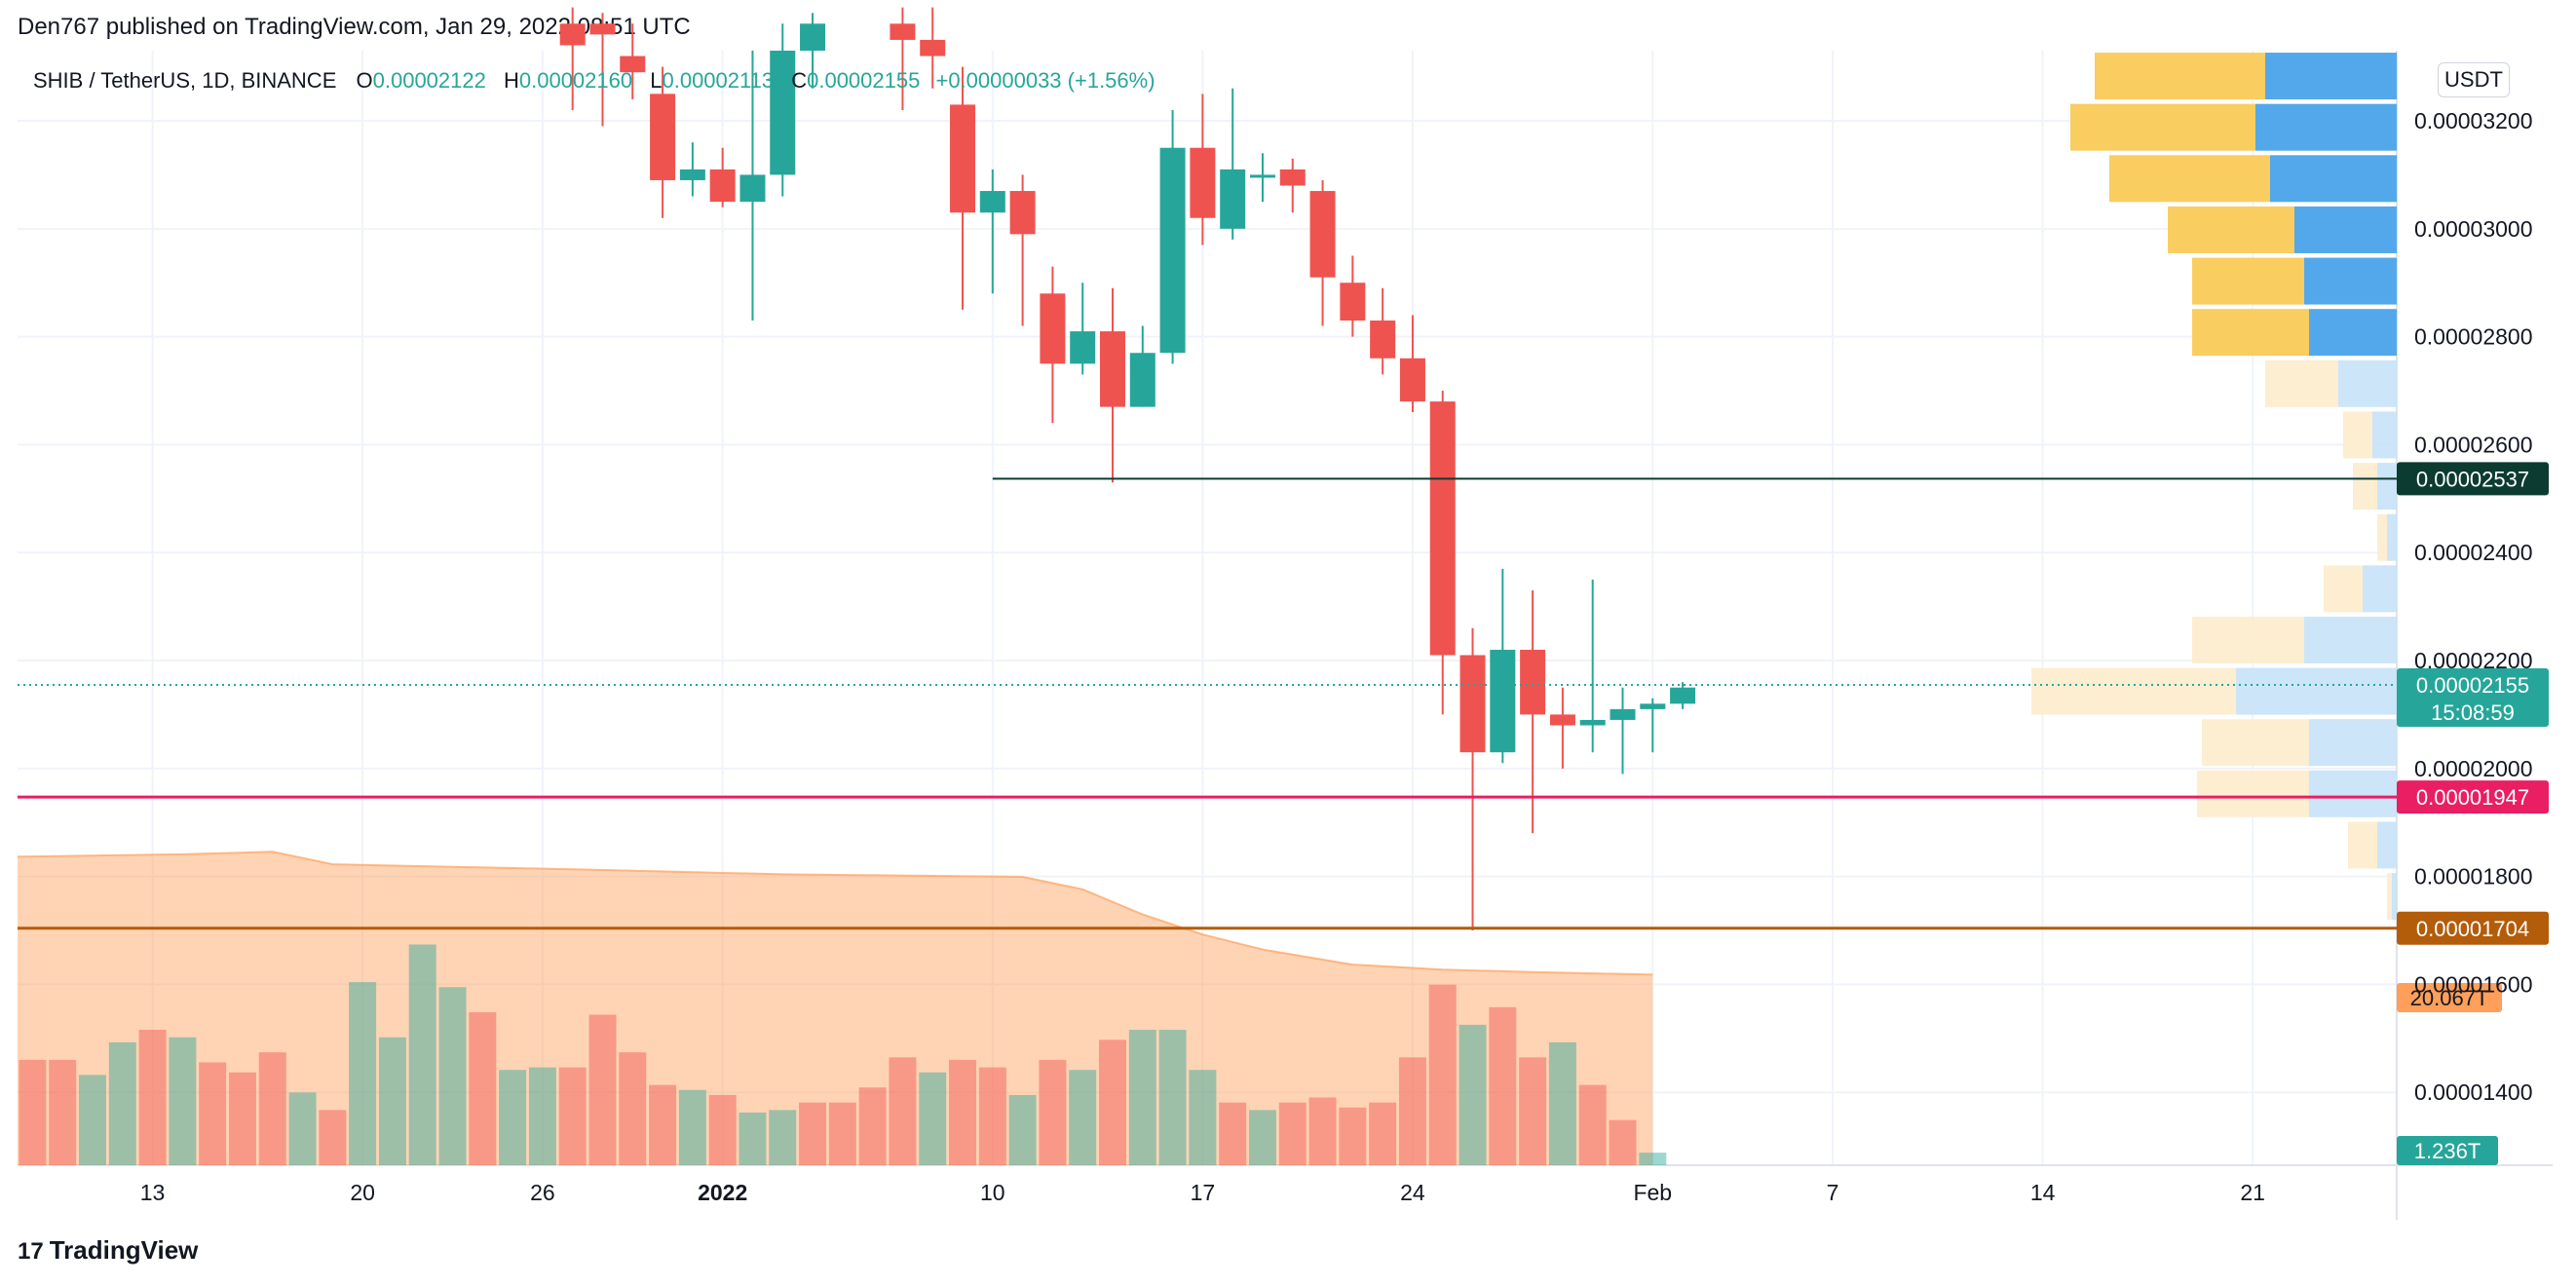 This screenshot has height=1286, width=2576. Describe the element at coordinates (2473, 229) in the screenshot. I see `price-tick-label: 0.00003000` at that location.